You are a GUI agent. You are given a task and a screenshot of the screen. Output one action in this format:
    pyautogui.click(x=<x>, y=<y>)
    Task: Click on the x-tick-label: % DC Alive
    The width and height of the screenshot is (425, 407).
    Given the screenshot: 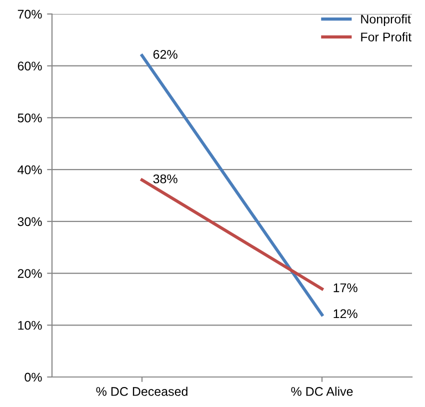 What is the action you would take?
    pyautogui.click(x=322, y=391)
    